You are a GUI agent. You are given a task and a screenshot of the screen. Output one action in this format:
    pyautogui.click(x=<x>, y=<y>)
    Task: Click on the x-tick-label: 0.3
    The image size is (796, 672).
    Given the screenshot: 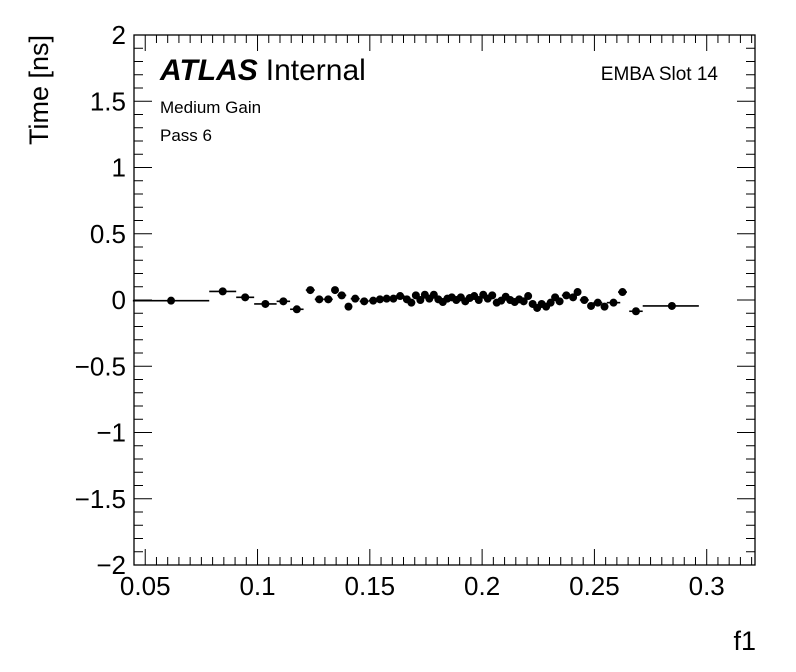 What is the action you would take?
    pyautogui.click(x=707, y=586)
    